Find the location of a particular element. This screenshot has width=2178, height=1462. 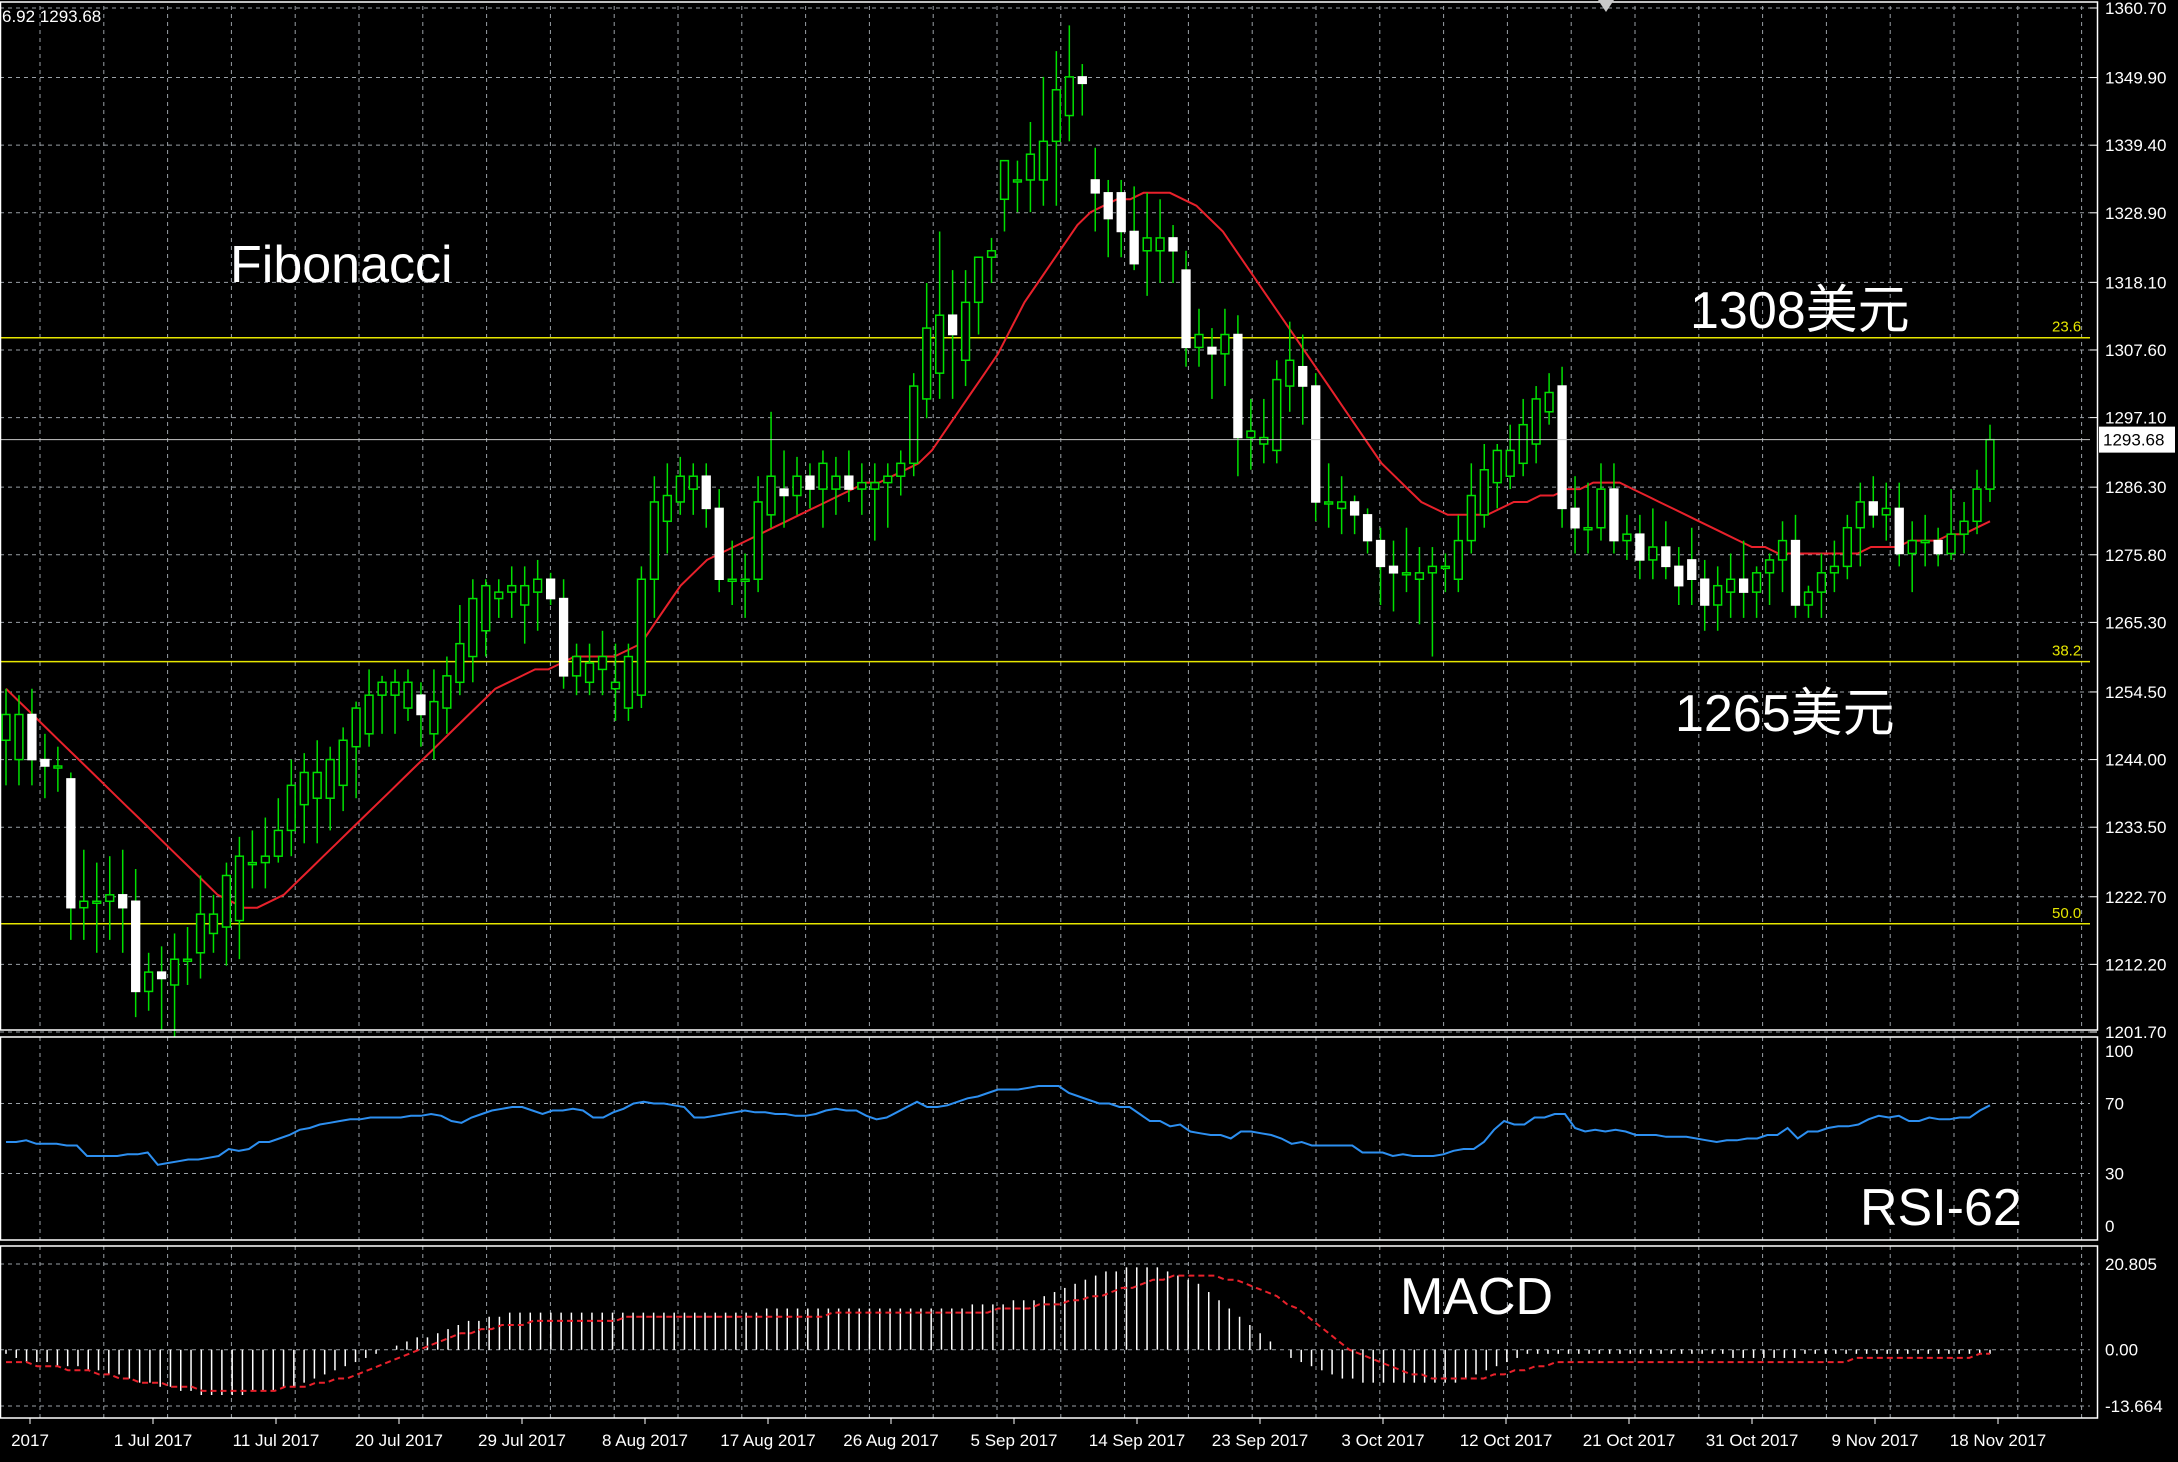

lower-level-label: 1265美元 is located at coordinates (1785, 714).